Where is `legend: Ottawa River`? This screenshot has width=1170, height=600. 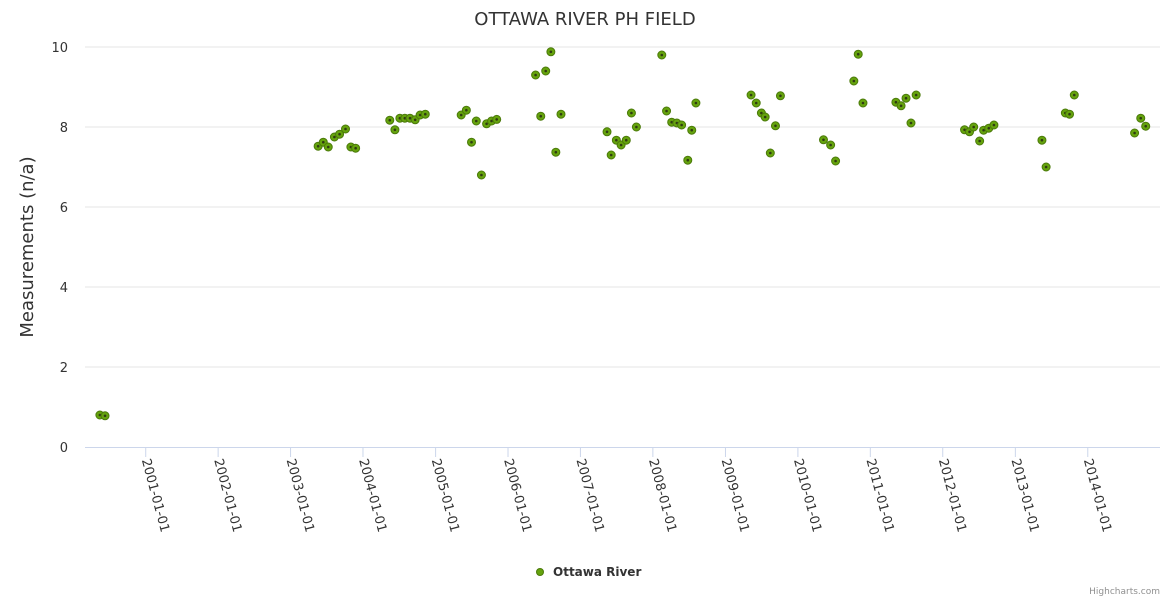
legend: Ottawa River is located at coordinates (589, 572).